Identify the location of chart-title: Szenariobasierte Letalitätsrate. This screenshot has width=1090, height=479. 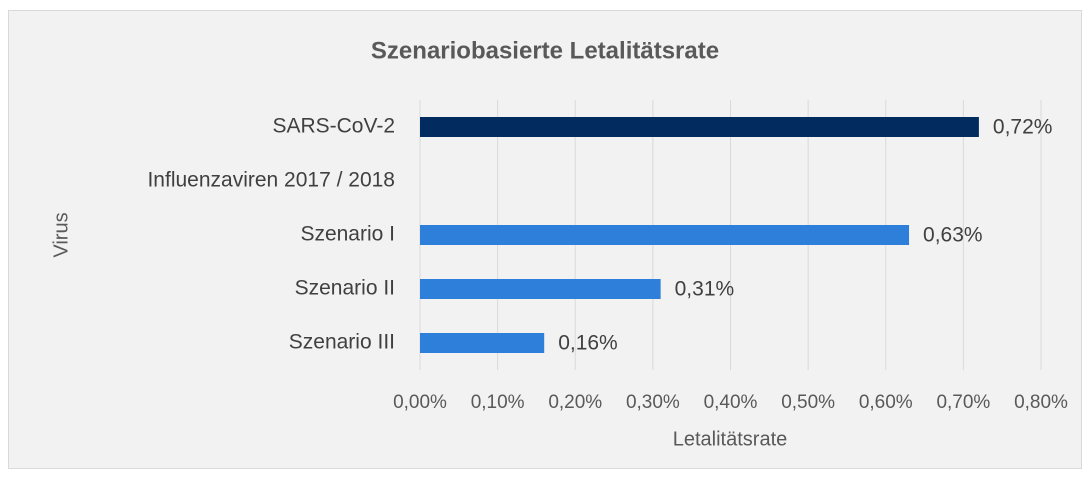
(545, 50).